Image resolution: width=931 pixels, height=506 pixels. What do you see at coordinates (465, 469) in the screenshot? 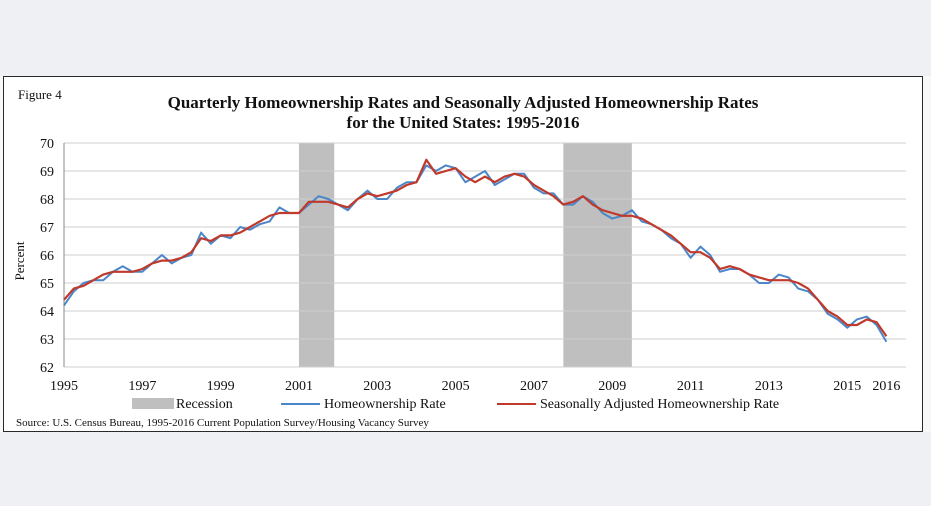
I see `background-band-bottom` at bounding box center [465, 469].